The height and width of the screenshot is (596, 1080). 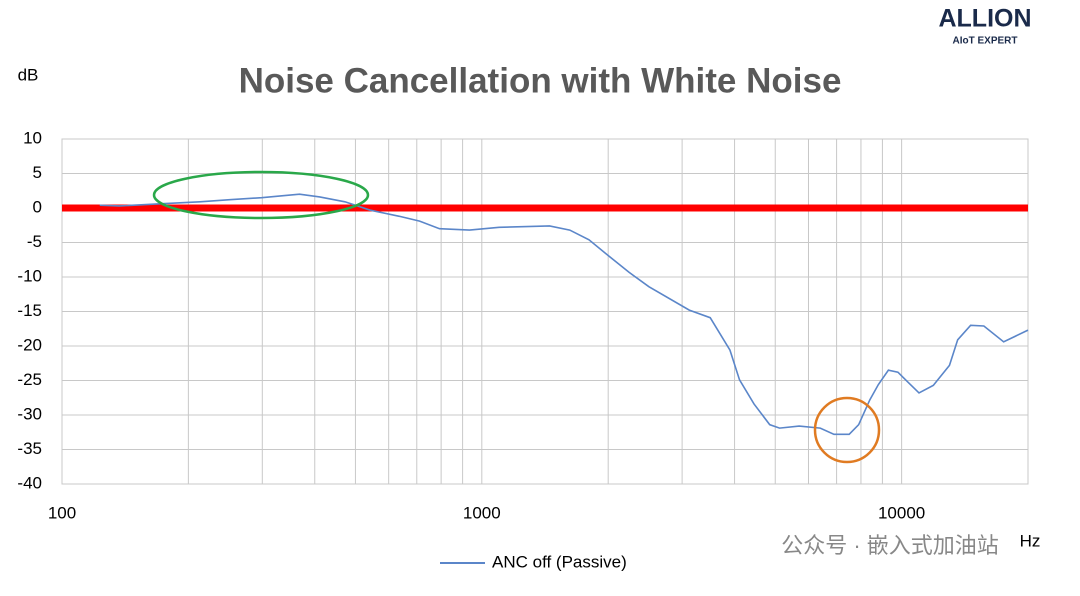 I want to click on x-tick-label: 1000, so click(x=482, y=512).